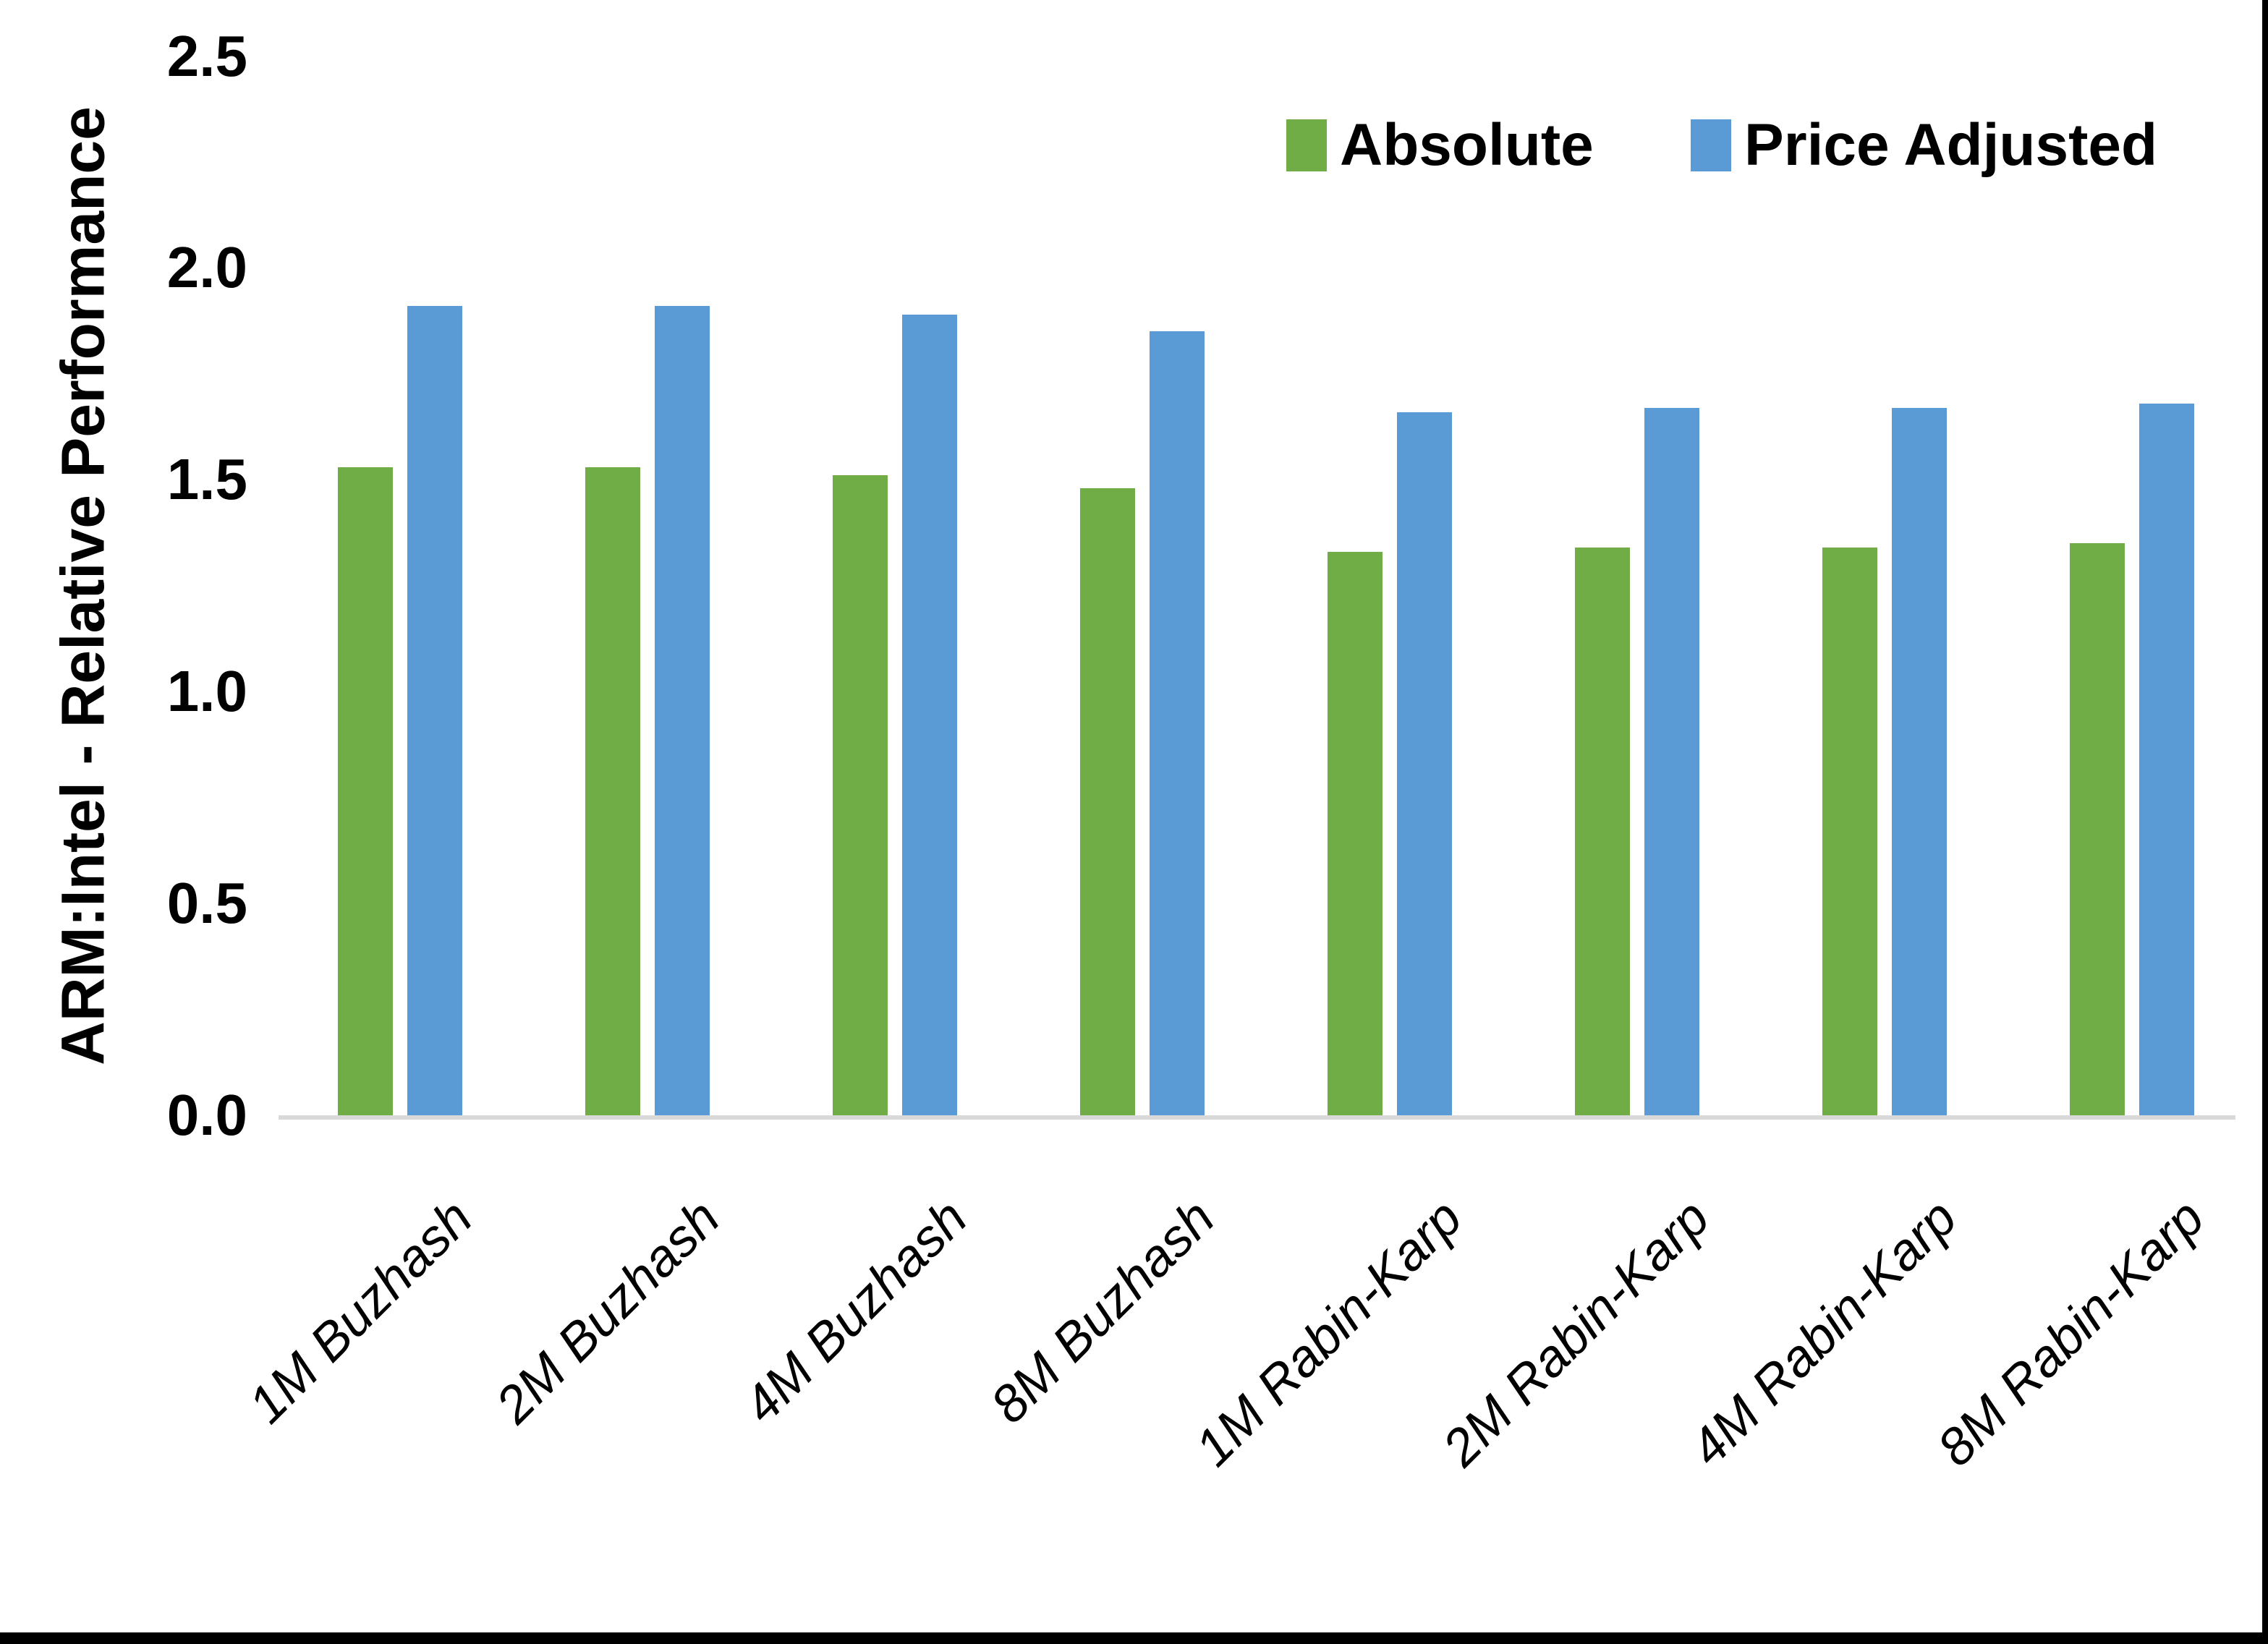 This screenshot has width=2268, height=1644. What do you see at coordinates (206, 903) in the screenshot?
I see `y-tick-label: 0.5` at bounding box center [206, 903].